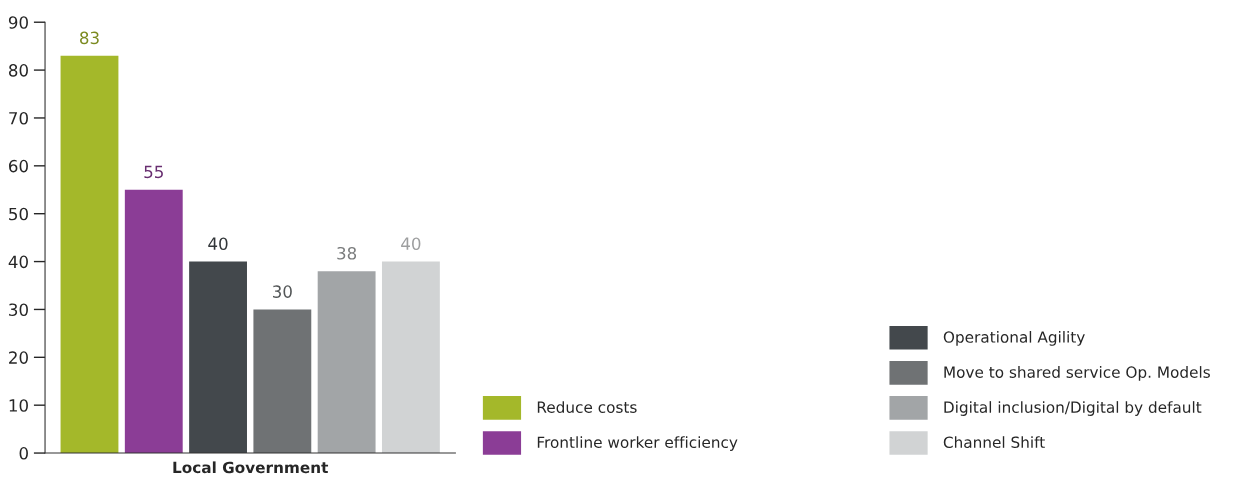 Image resolution: width=1251 pixels, height=483 pixels. Describe the element at coordinates (347, 253) in the screenshot. I see `data-label: 38` at that location.